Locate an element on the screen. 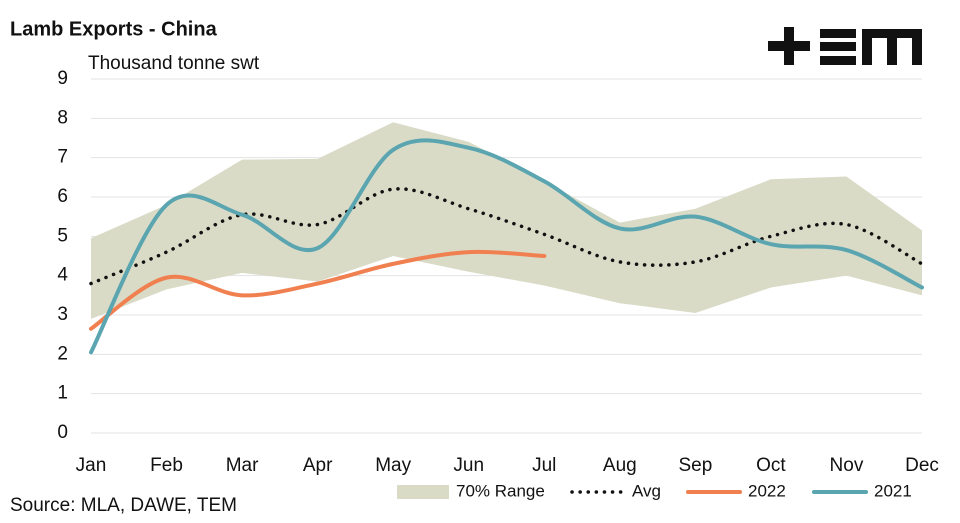 The width and height of the screenshot is (960, 523). y-tick-label: 4 is located at coordinates (62, 275).